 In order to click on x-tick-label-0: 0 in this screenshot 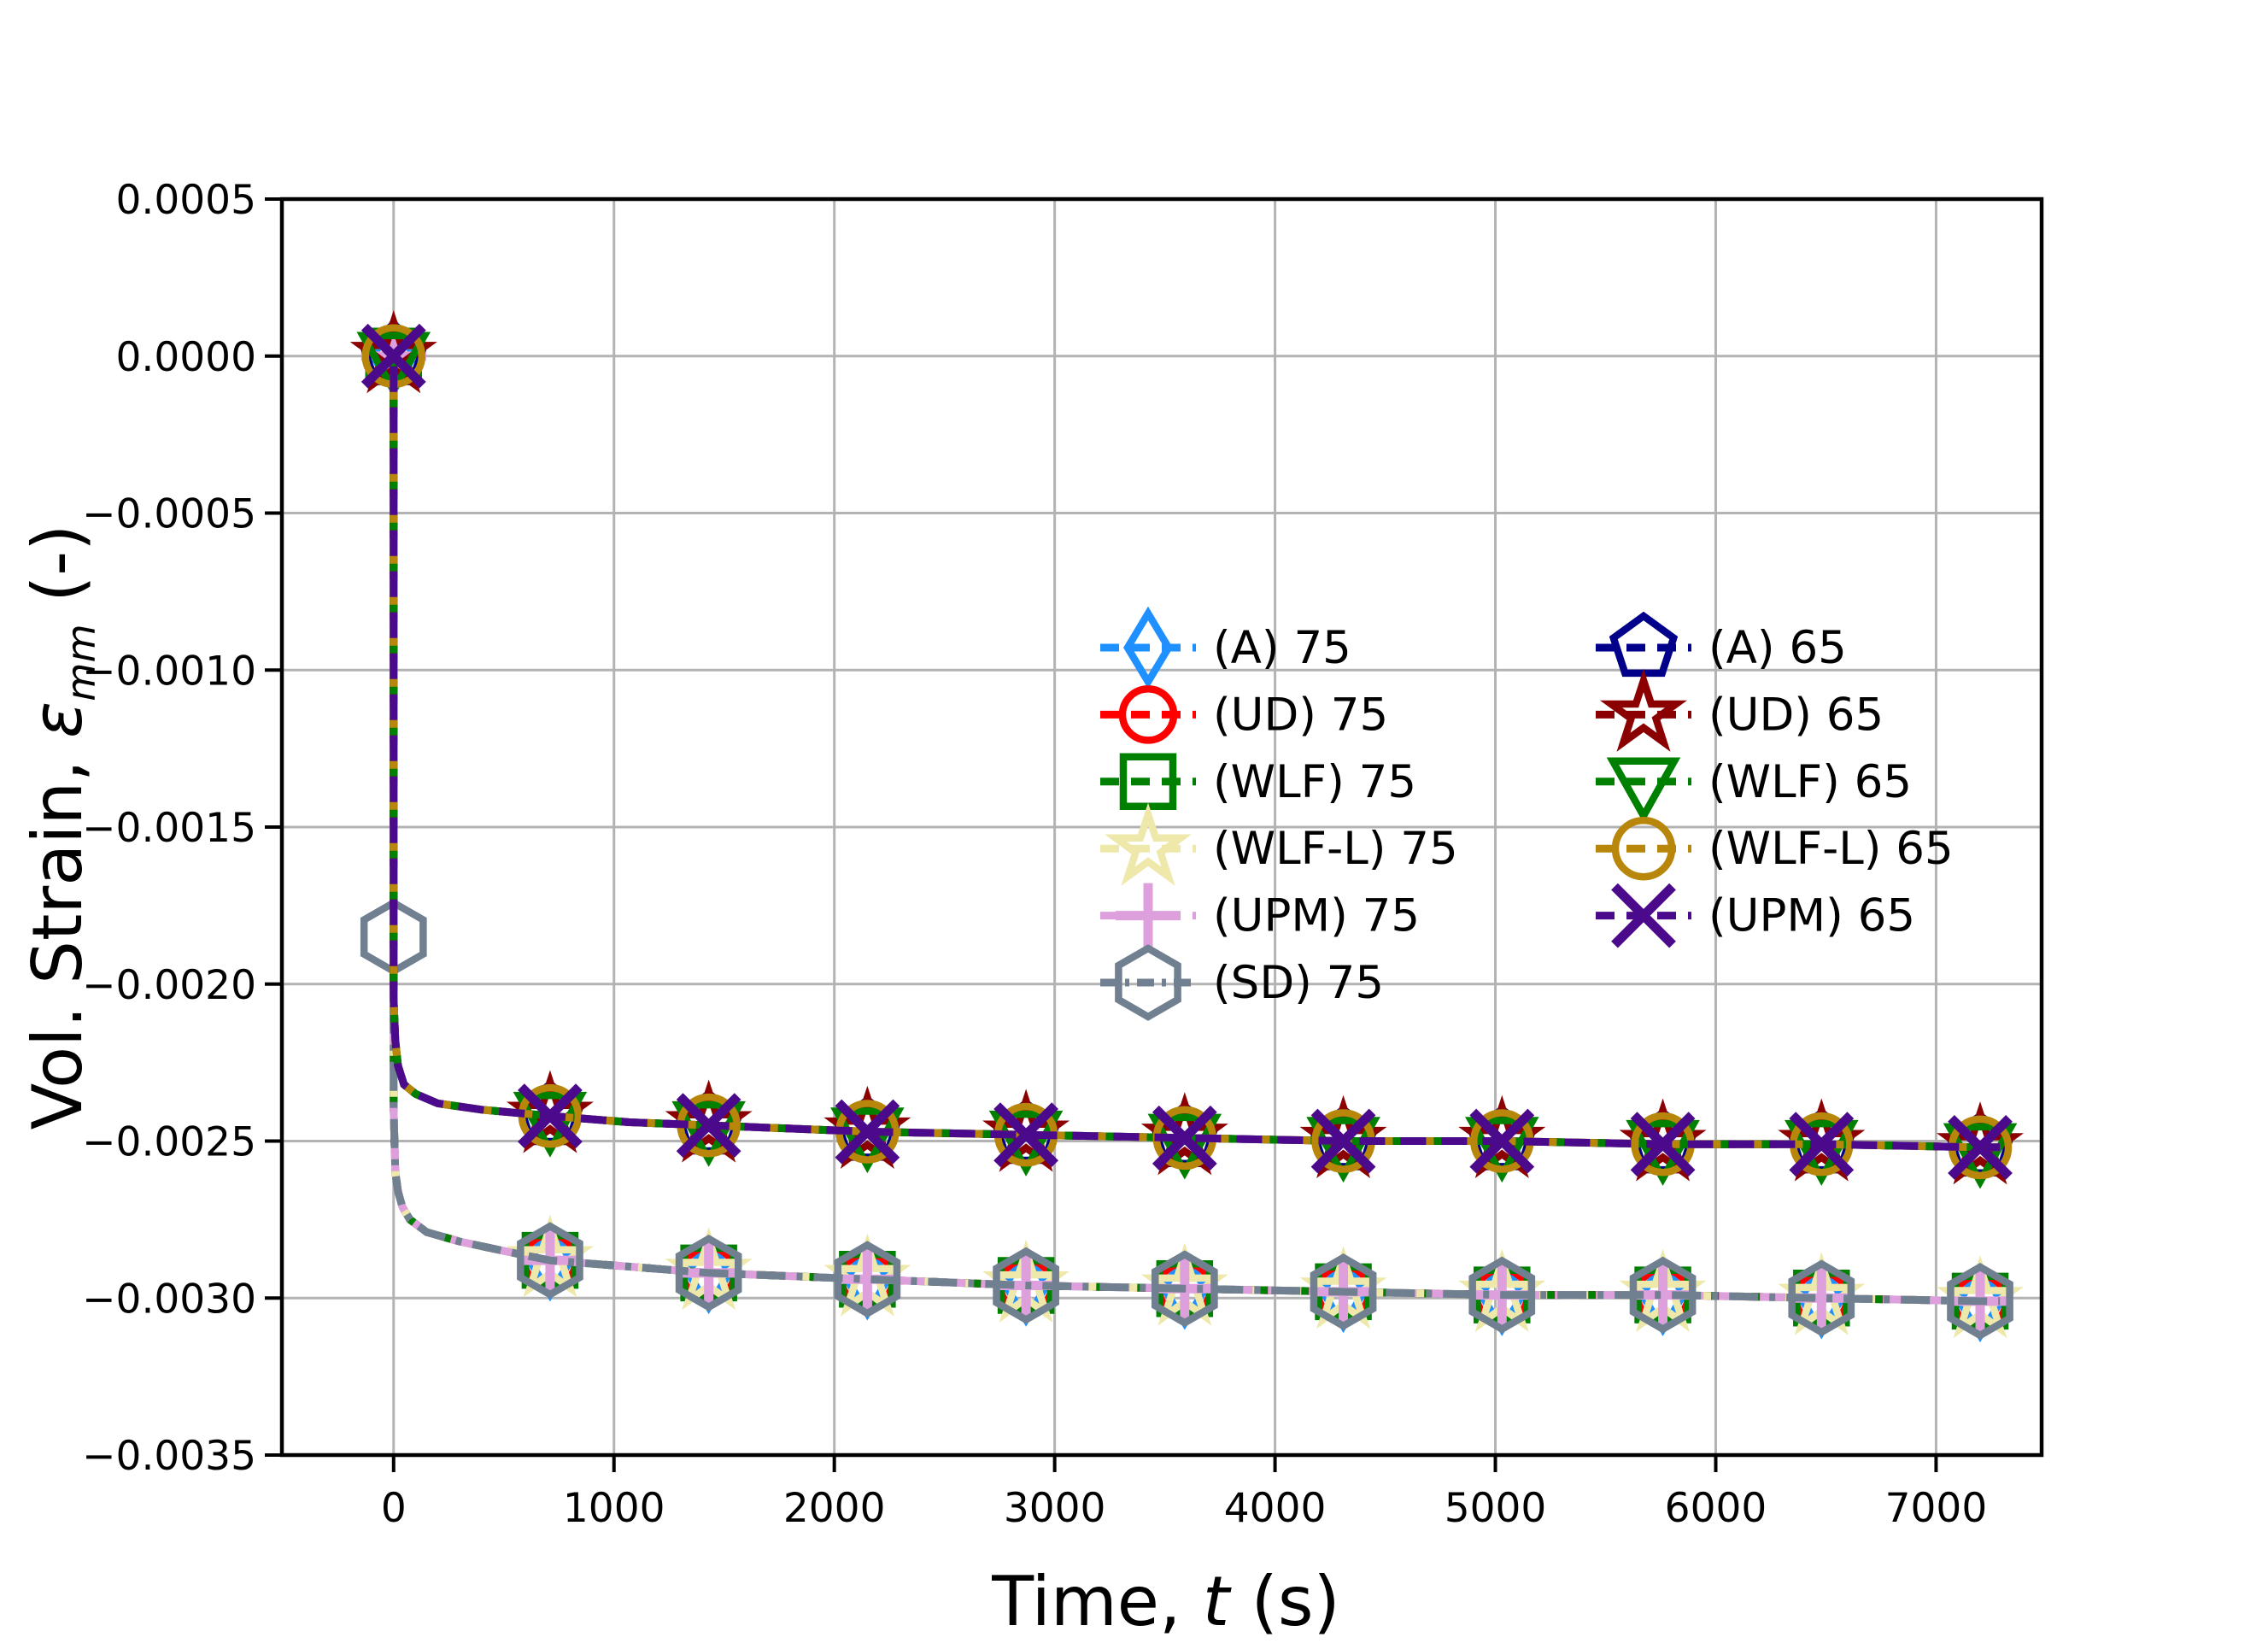, I will do `click(394, 1508)`.